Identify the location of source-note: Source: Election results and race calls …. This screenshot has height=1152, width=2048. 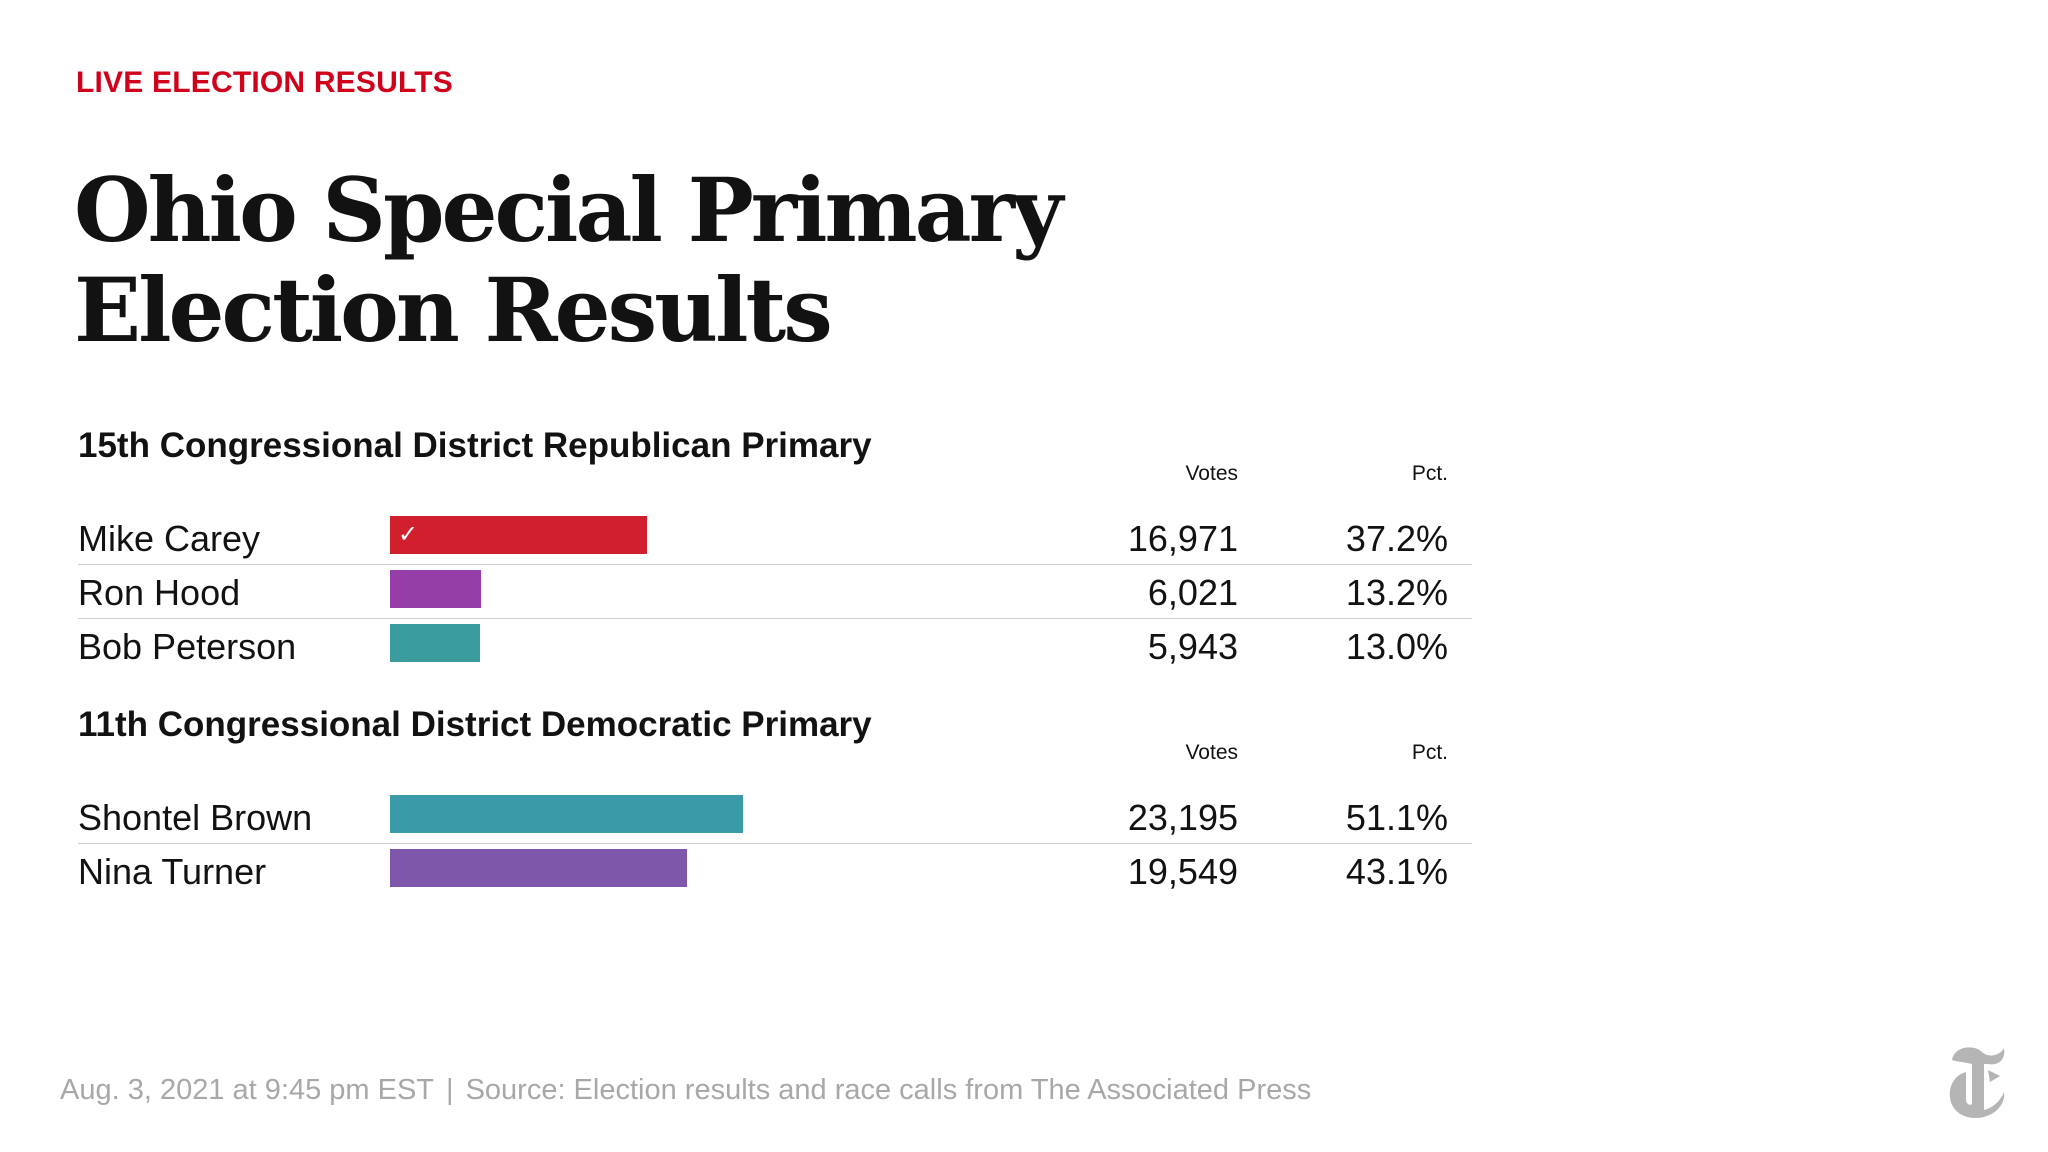
(888, 1090).